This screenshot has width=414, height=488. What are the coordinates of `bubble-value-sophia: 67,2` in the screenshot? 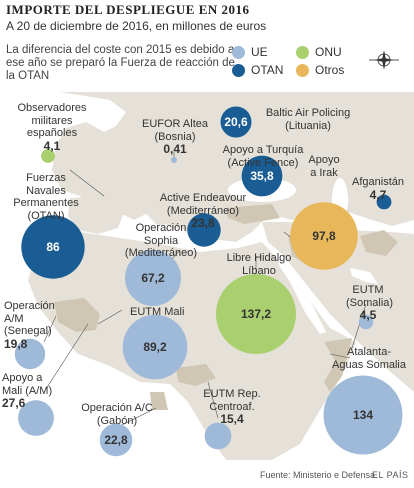 It's located at (153, 278).